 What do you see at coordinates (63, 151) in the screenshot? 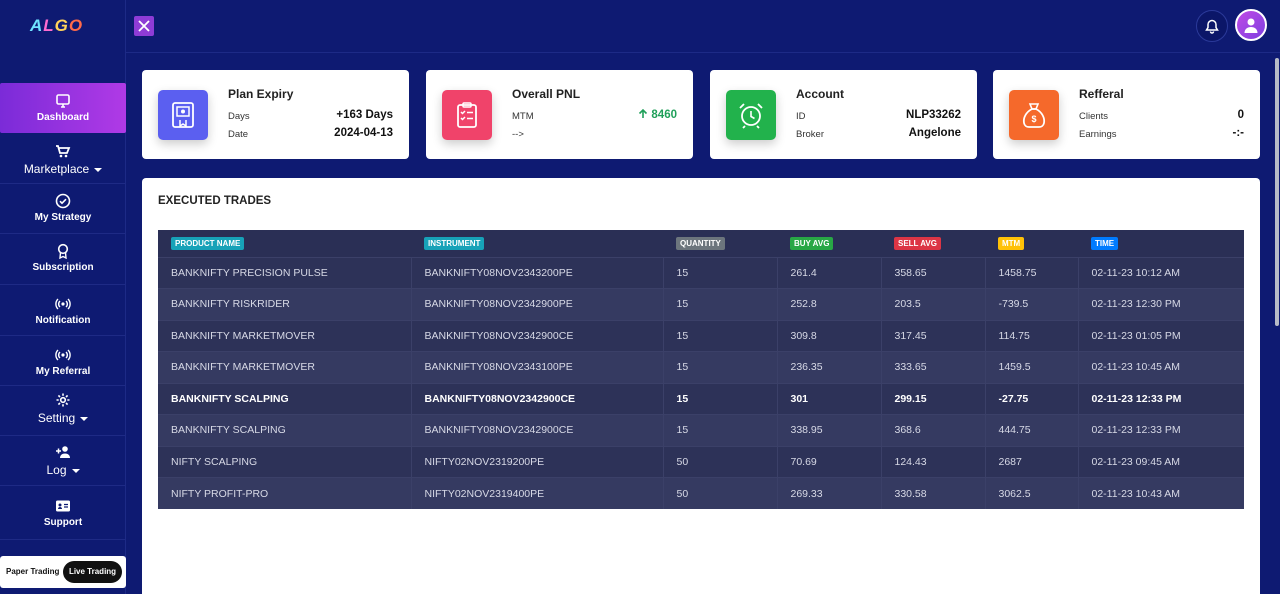
I see `cart-icon` at bounding box center [63, 151].